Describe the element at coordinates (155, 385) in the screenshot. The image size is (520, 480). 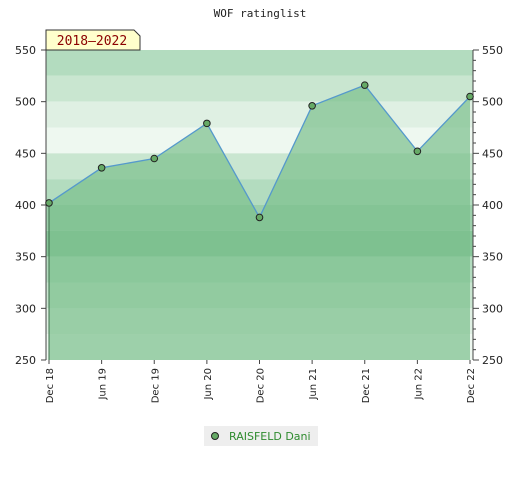
I see `x-tick-label: Dec 19` at that location.